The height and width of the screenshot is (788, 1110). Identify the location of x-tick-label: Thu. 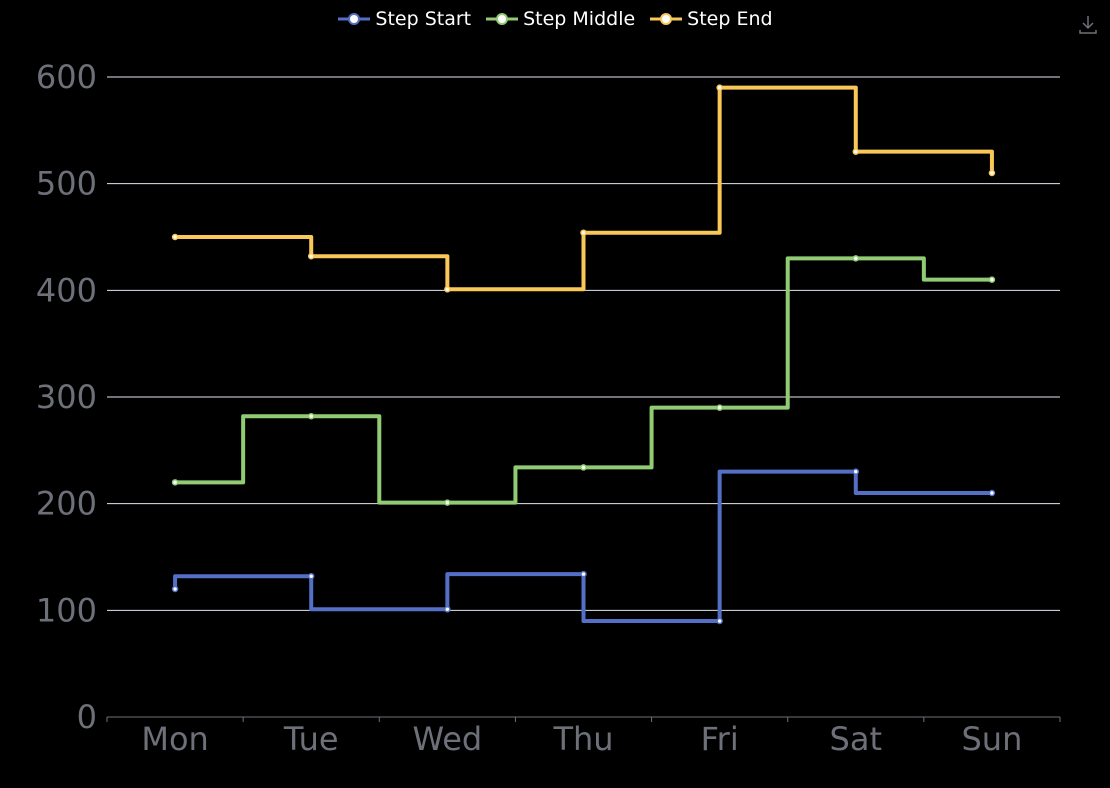
(582, 739).